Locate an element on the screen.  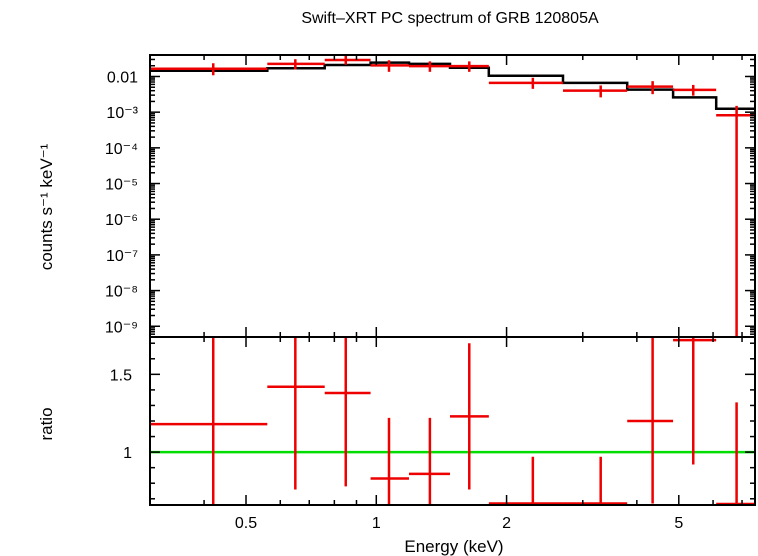
y-tick-label: 10⁻⁹ is located at coordinates (121, 327).